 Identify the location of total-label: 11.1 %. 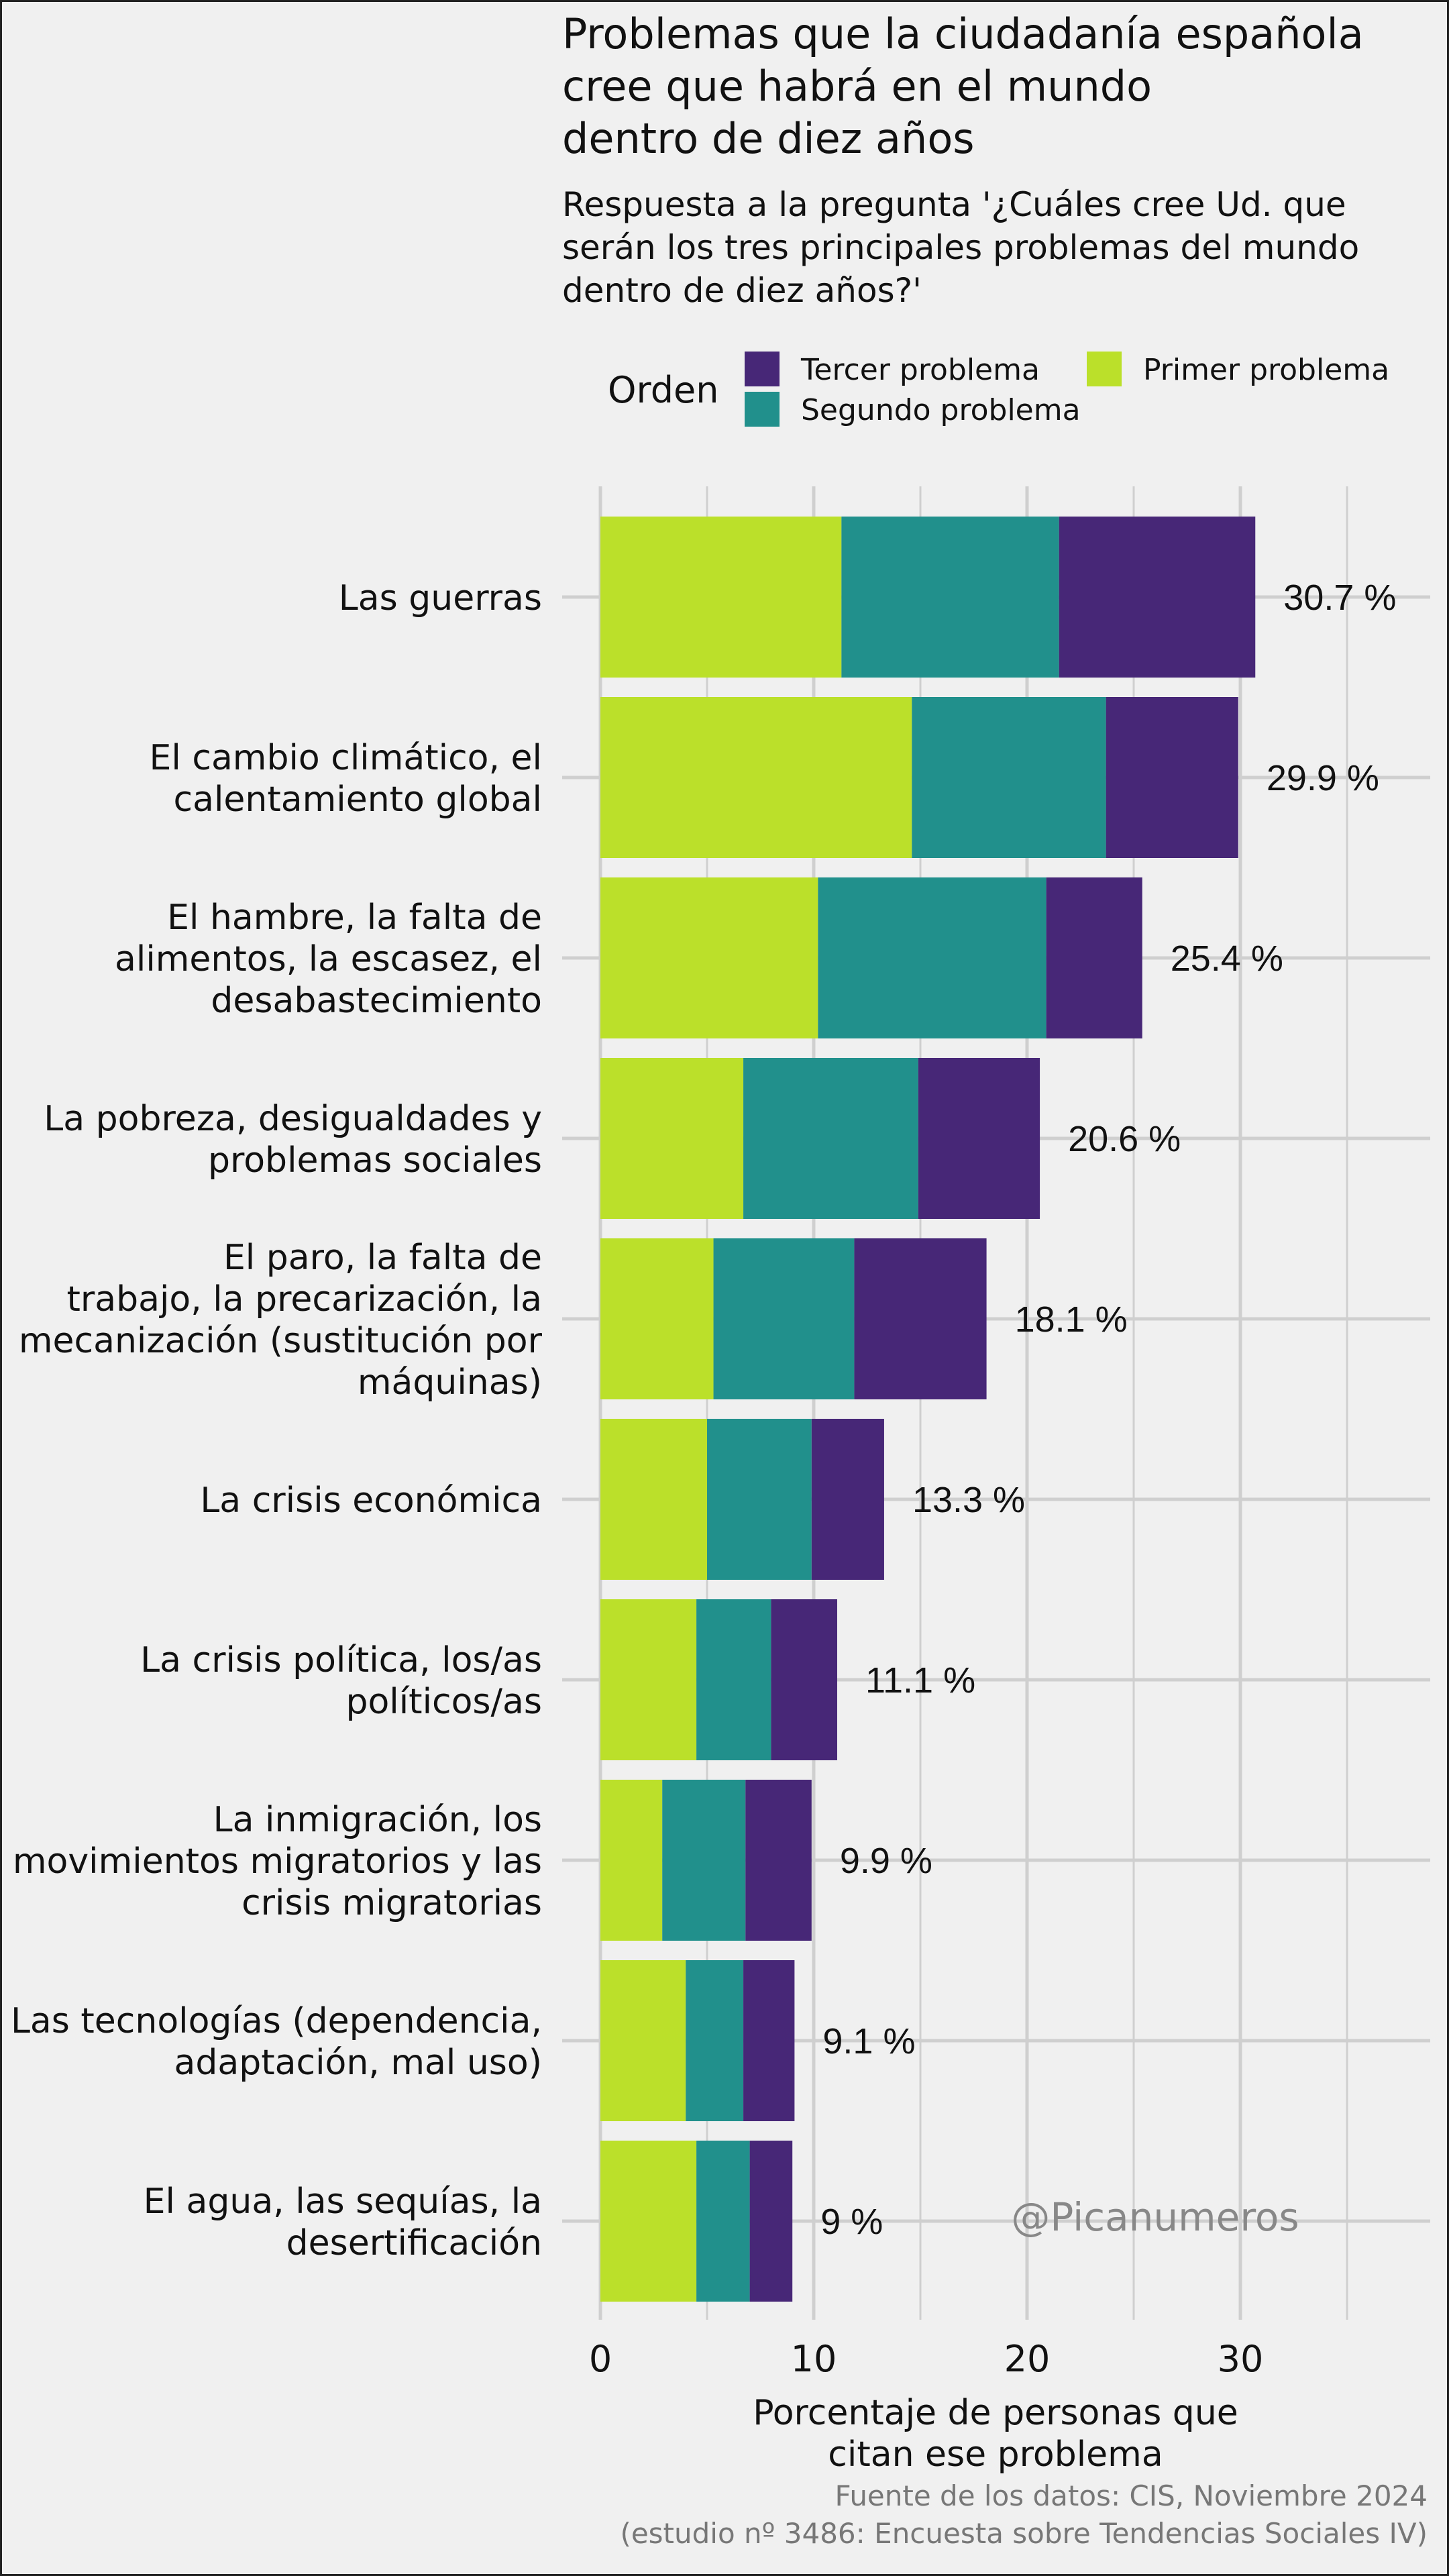
(920, 1680).